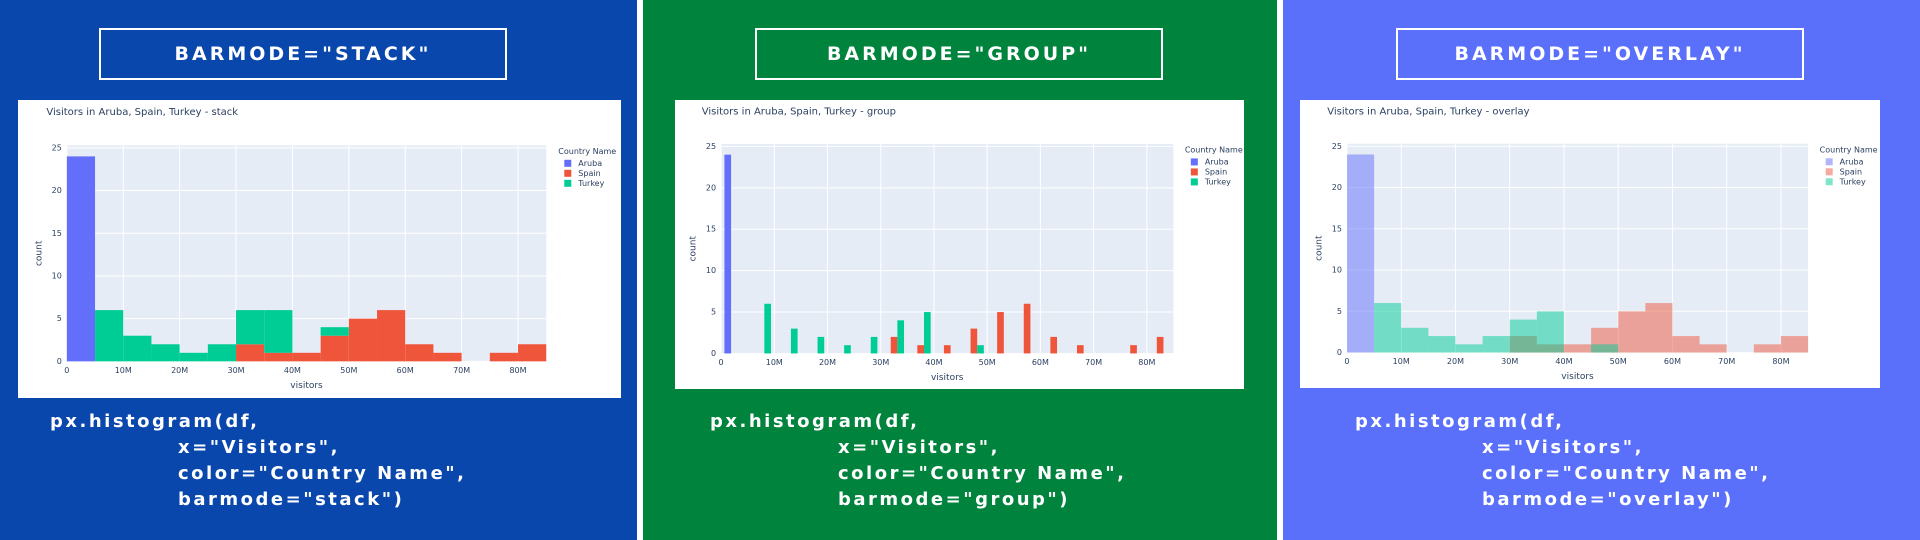 The width and height of the screenshot is (1920, 540). What do you see at coordinates (57, 275) in the screenshot?
I see `y-tick-label: 10` at bounding box center [57, 275].